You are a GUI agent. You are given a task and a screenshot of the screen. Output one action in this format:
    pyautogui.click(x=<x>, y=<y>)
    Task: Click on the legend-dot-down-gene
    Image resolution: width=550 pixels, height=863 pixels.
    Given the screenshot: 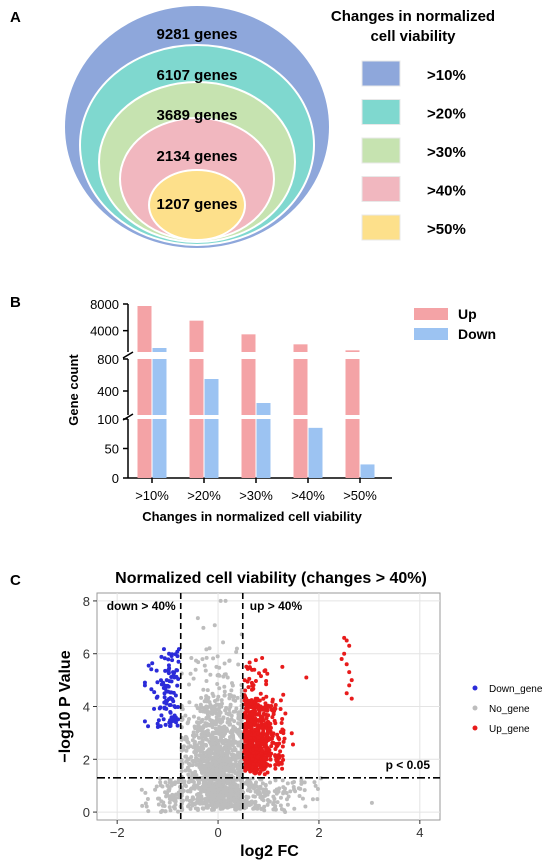 What is the action you would take?
    pyautogui.click(x=475, y=688)
    